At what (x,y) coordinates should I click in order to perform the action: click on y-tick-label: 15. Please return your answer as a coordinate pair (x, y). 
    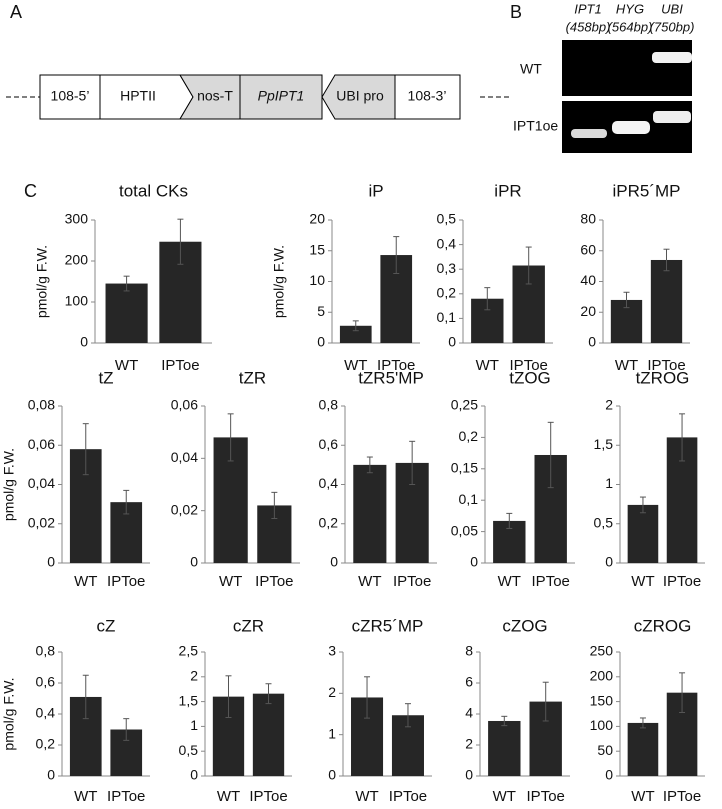
    Looking at the image, I should click on (317, 249).